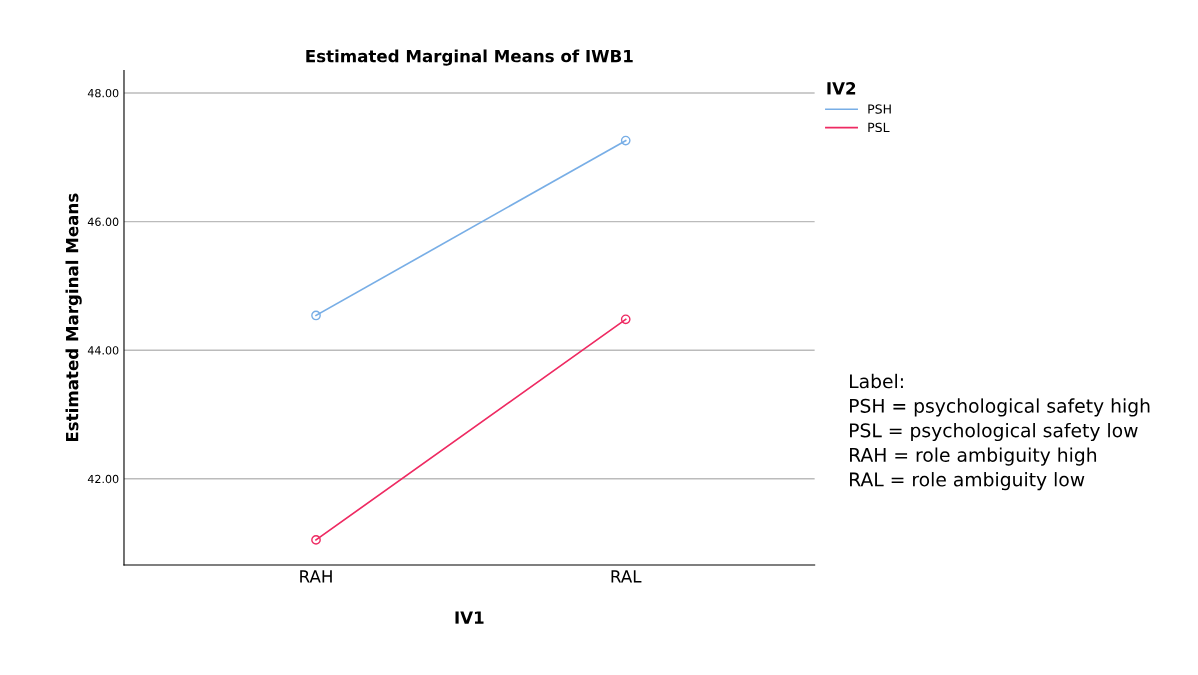 This screenshot has height=675, width=1198. I want to click on x-tick-label: RAH, so click(316, 576).